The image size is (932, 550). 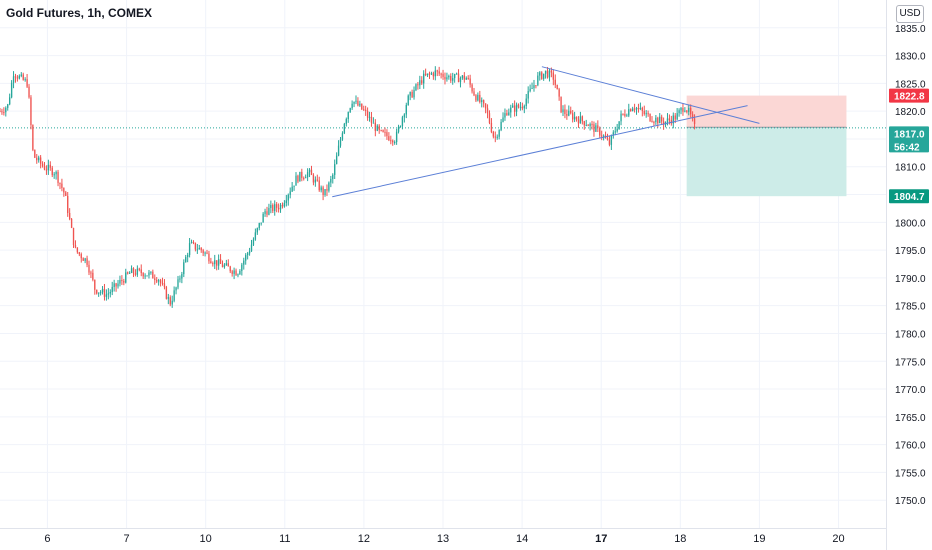 I want to click on x-tick-label: 6, so click(x=47, y=539).